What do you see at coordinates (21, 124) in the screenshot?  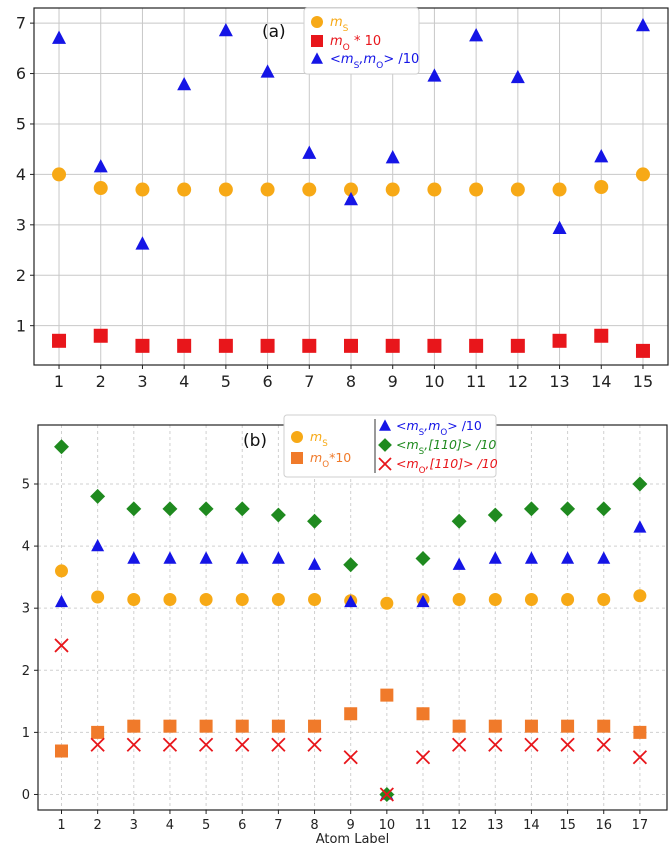 I see `y-tick-label: 5` at bounding box center [21, 124].